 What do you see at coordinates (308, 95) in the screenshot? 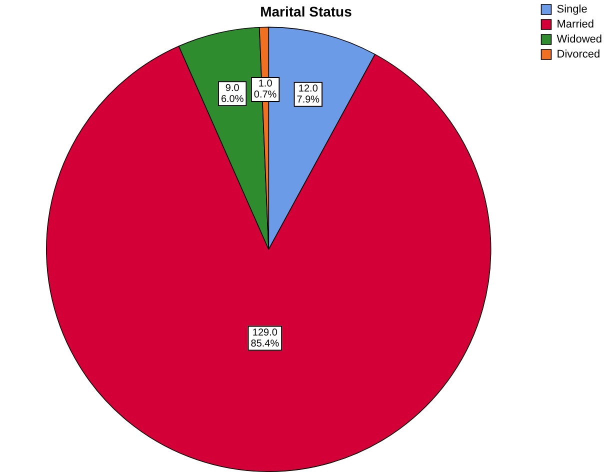
I see `data-label: 12.0 7.9%` at bounding box center [308, 95].